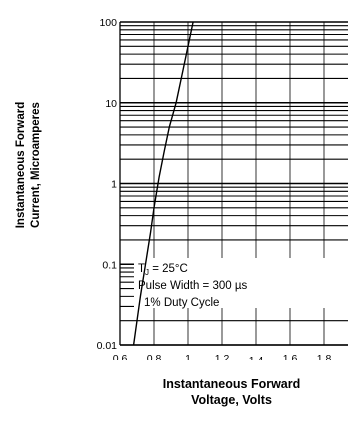 This screenshot has height=447, width=348. I want to click on x-tick-label: 1.2, so click(222, 356).